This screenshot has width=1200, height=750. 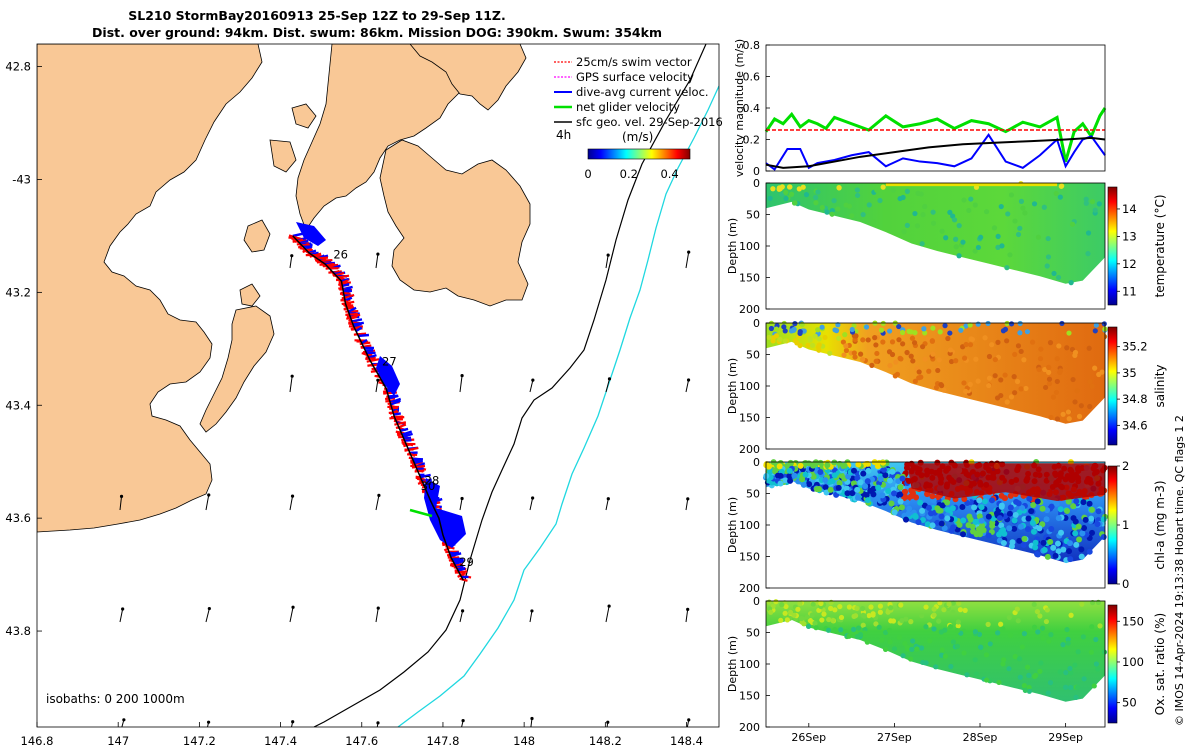 What do you see at coordinates (280, 741) in the screenshot?
I see `map-xtick-label: 147.4` at bounding box center [280, 741].